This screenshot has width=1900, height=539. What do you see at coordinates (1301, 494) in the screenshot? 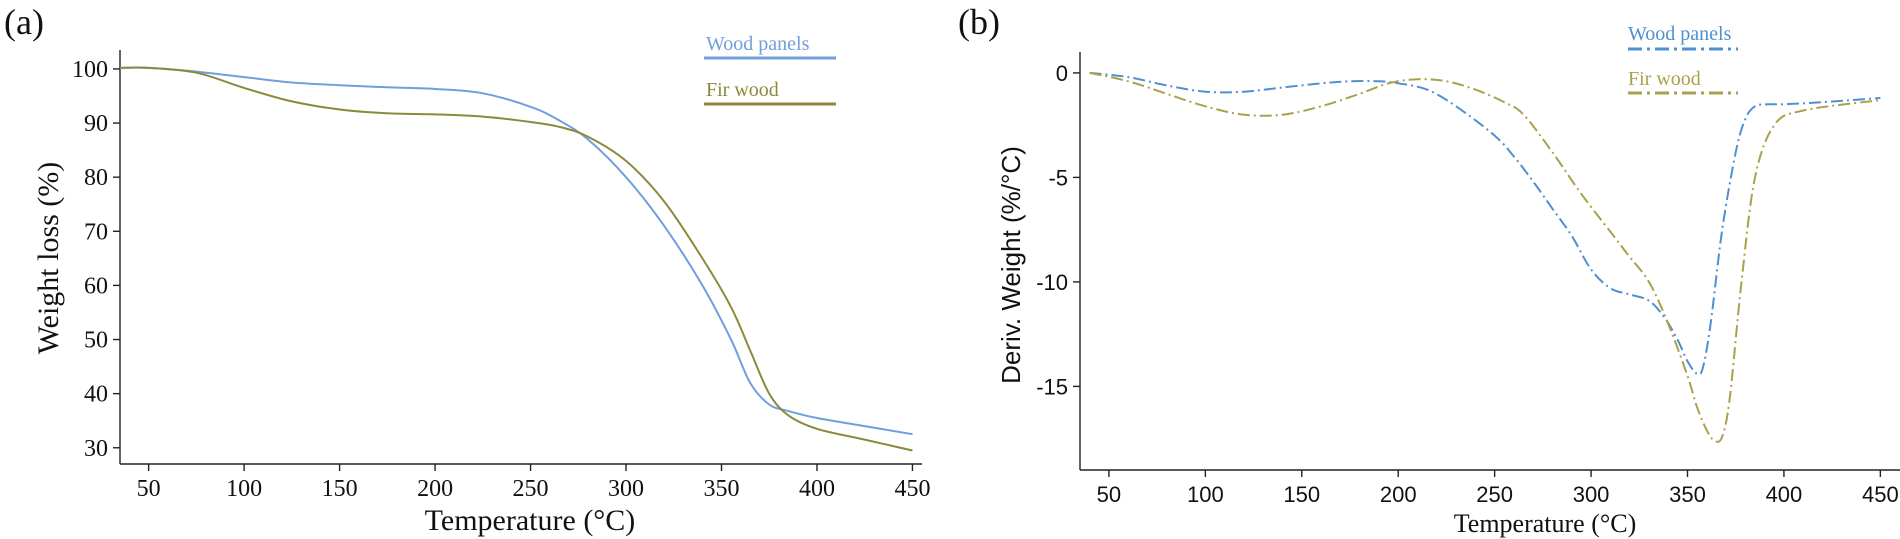
I see `panel-b-x-tick-label: 150` at bounding box center [1301, 494].